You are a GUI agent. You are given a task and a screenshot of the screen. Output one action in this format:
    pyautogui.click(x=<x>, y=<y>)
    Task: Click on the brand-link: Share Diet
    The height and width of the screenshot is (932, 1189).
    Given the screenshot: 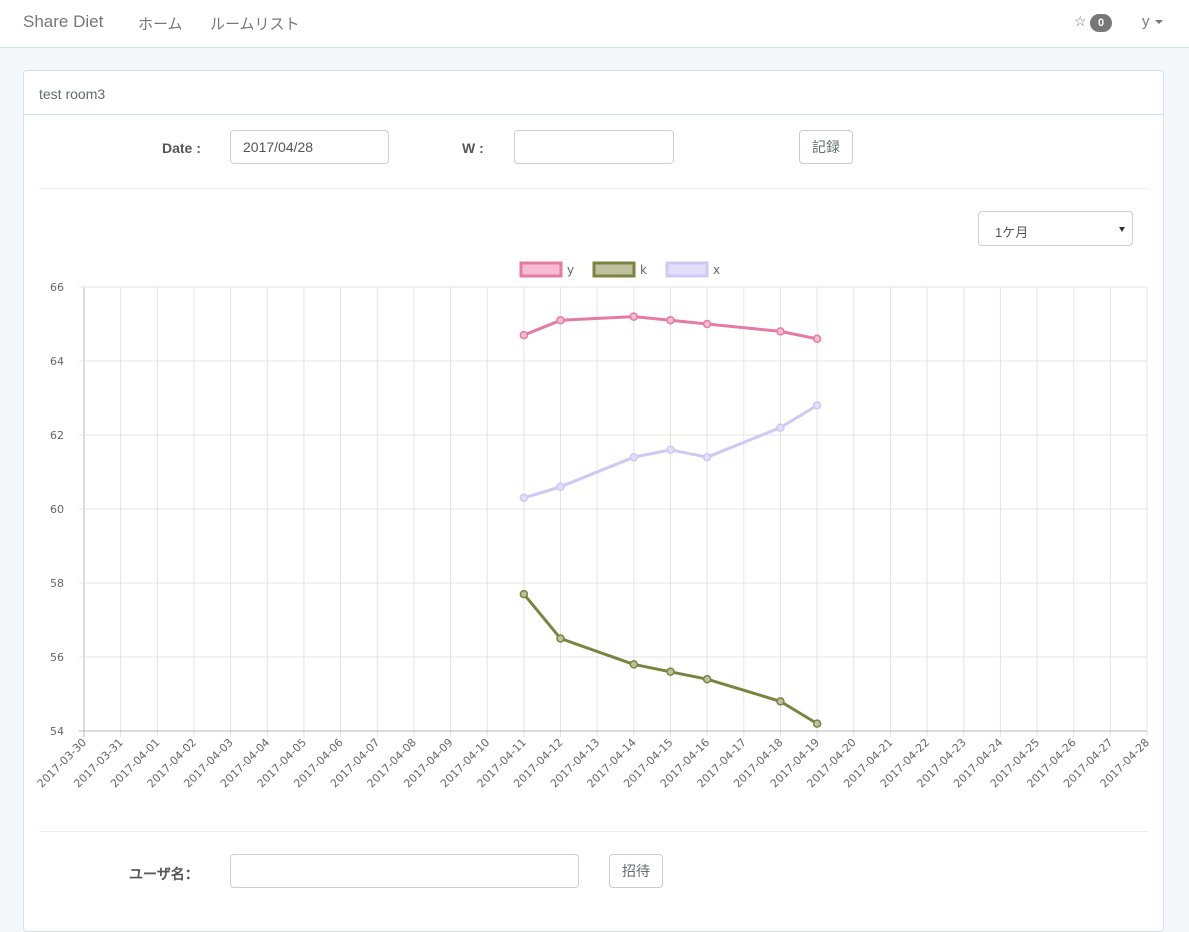 What is the action you would take?
    pyautogui.click(x=63, y=21)
    